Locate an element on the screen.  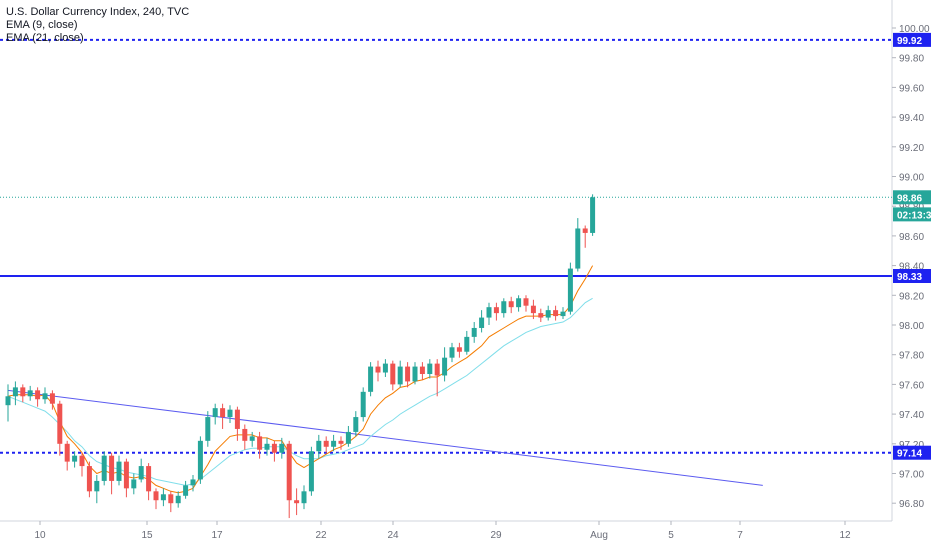
x-tick-label: Aug is located at coordinates (599, 535).